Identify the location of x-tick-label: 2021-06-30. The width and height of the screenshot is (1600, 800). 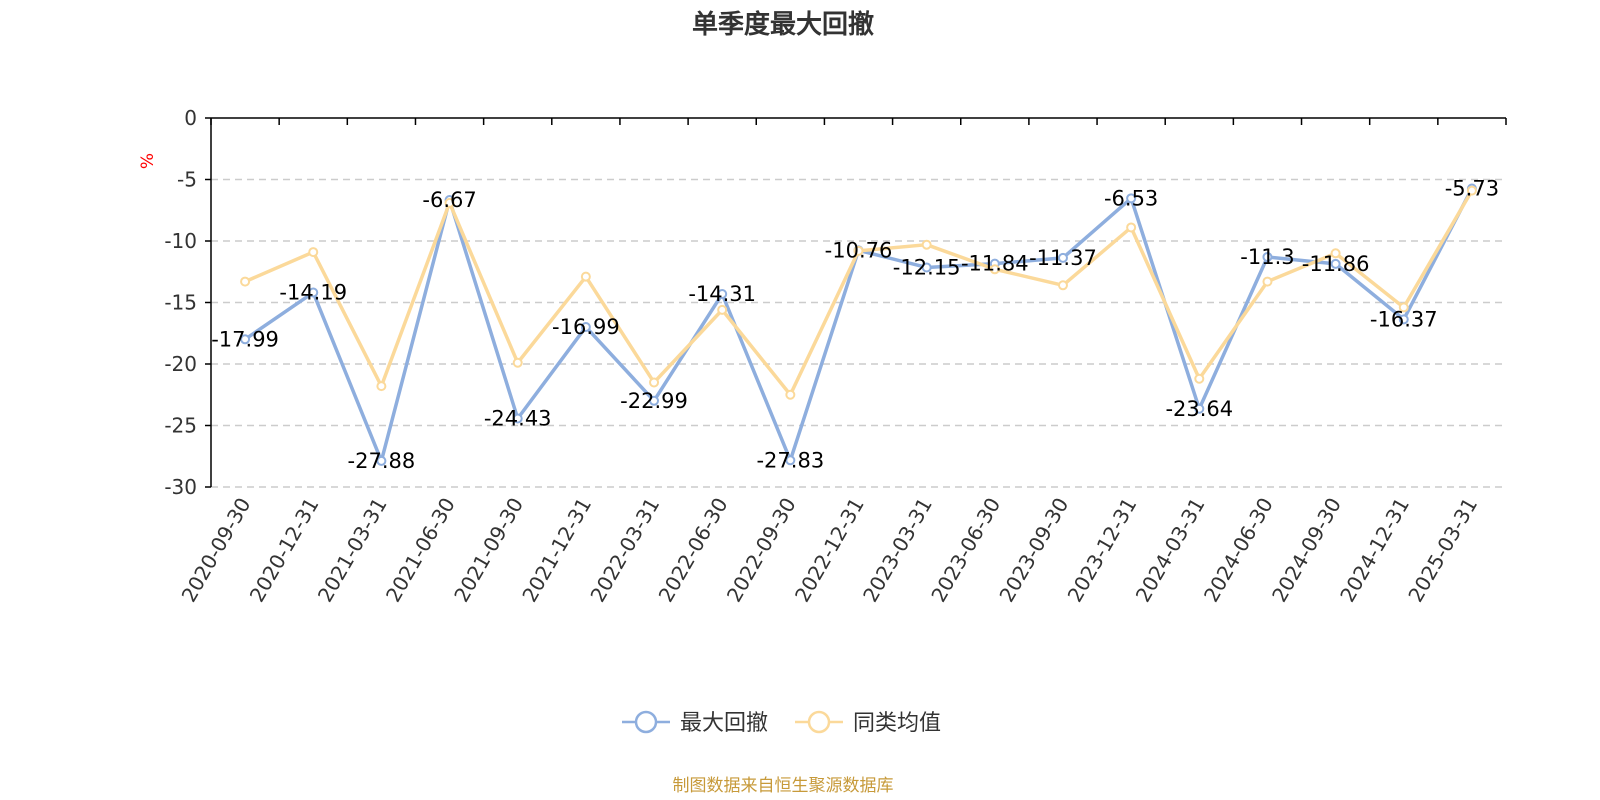
(420, 549).